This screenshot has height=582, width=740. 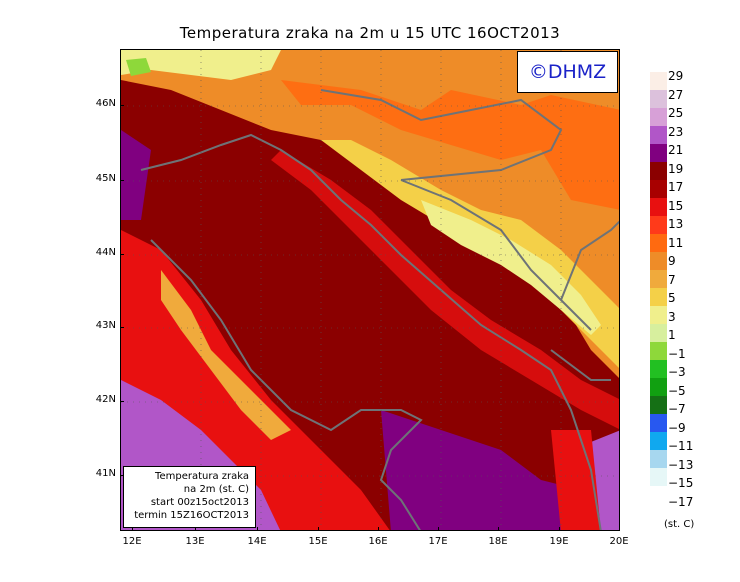 I want to click on legend-level-label: 11, so click(x=676, y=242).